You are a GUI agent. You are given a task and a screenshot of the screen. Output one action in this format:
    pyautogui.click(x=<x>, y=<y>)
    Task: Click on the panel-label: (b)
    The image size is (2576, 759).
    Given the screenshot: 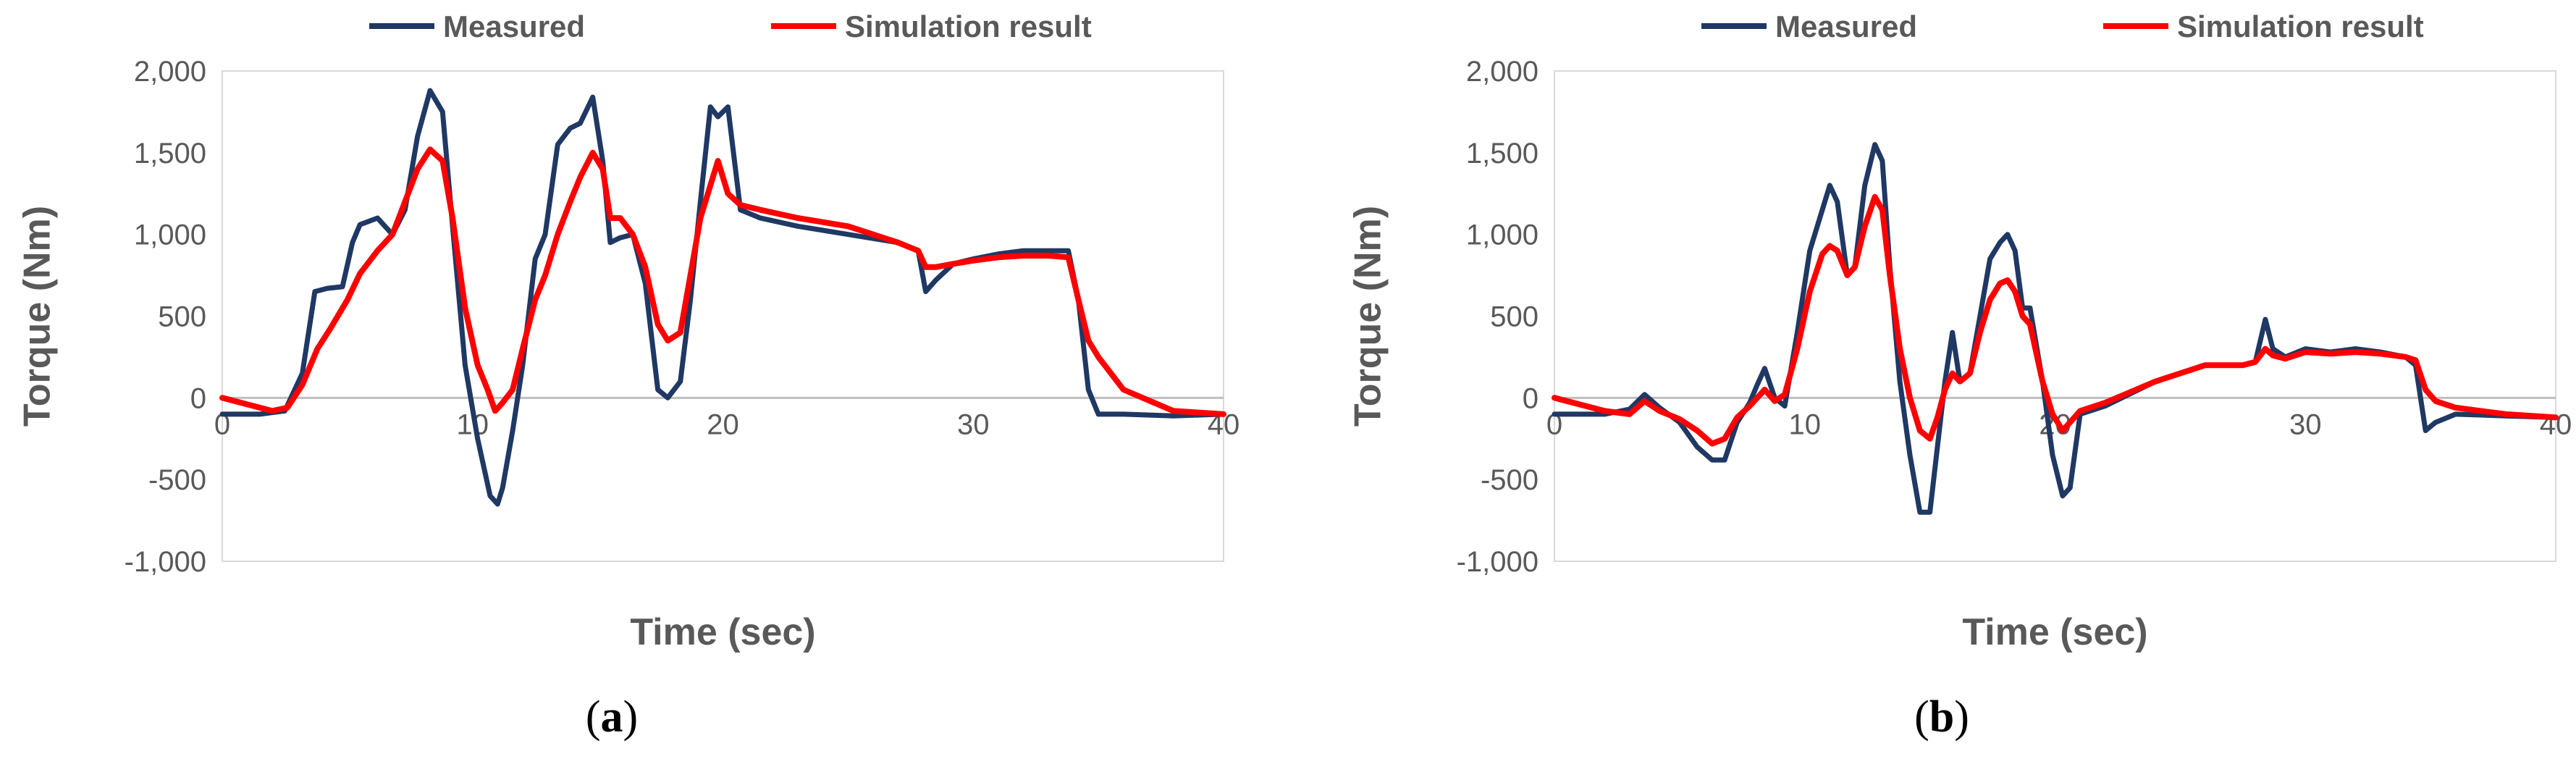 What is the action you would take?
    pyautogui.click(x=1941, y=717)
    